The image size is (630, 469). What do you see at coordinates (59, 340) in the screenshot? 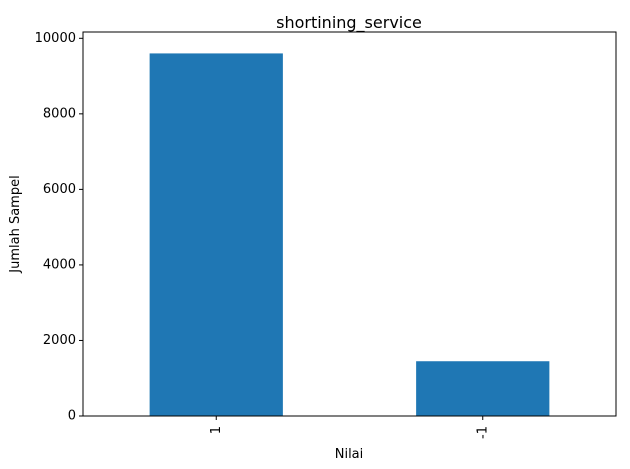
I see `y-tick-label: 2000` at bounding box center [59, 340].